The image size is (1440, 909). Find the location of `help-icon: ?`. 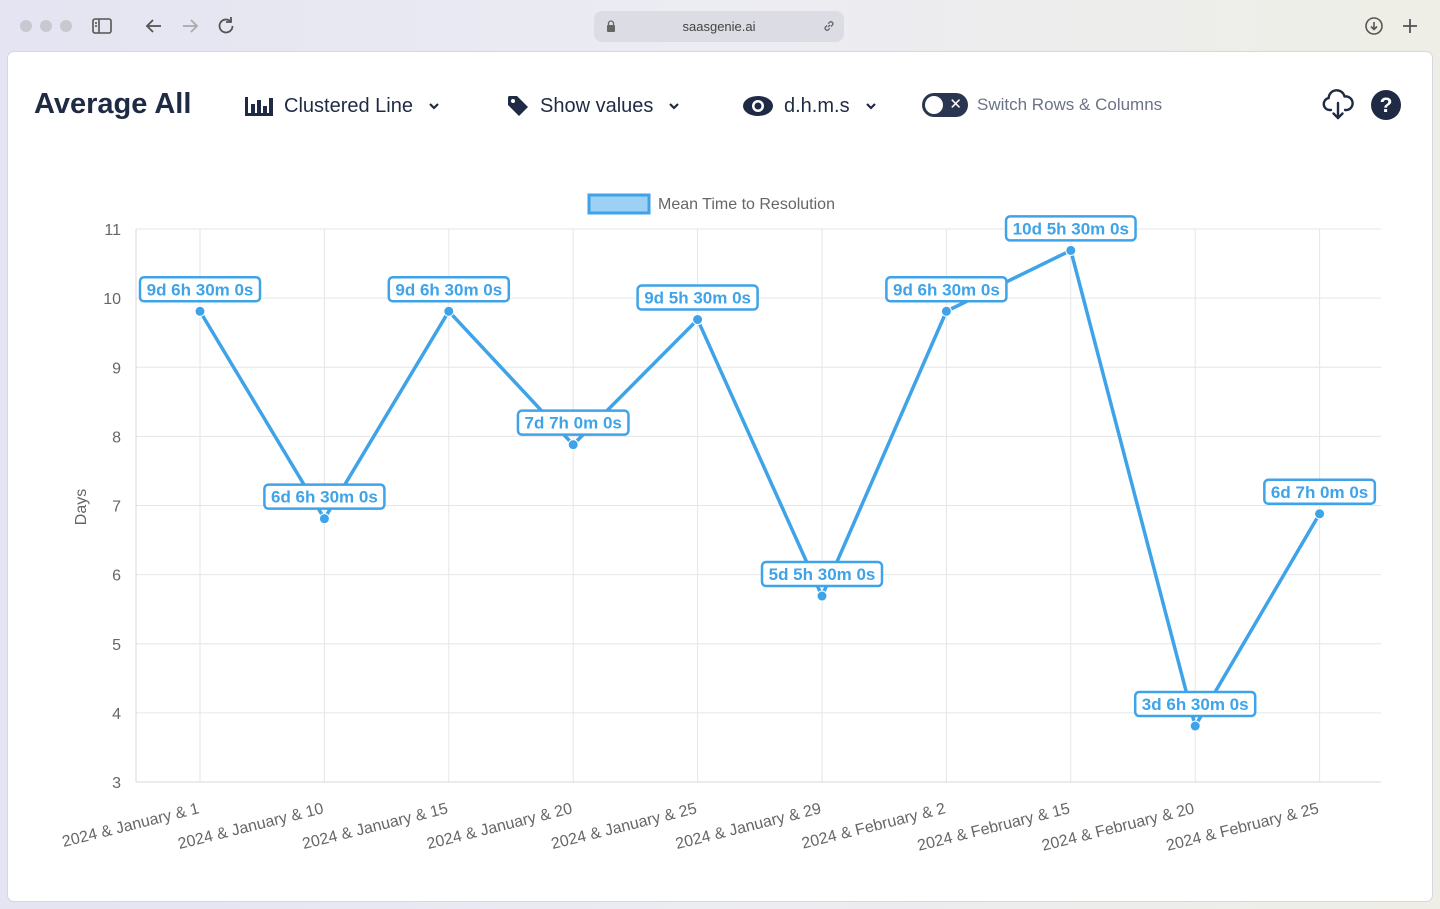

help-icon: ? is located at coordinates (1386, 105).